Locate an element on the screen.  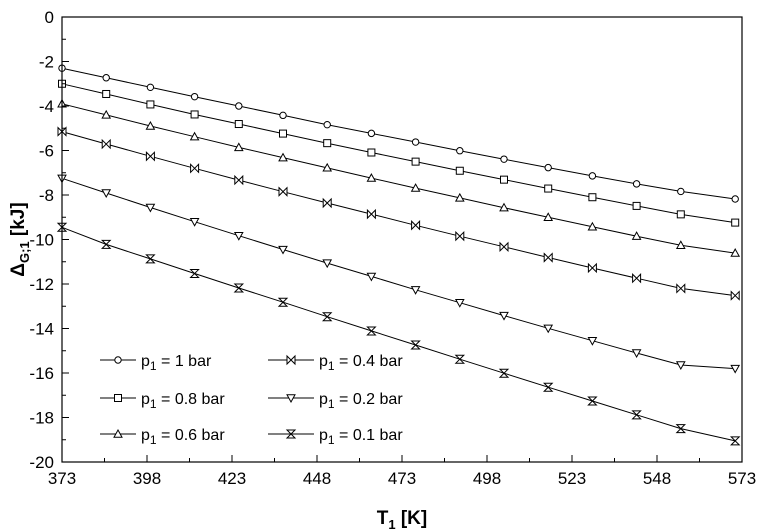
x-tick-label: 423 is located at coordinates (232, 478).